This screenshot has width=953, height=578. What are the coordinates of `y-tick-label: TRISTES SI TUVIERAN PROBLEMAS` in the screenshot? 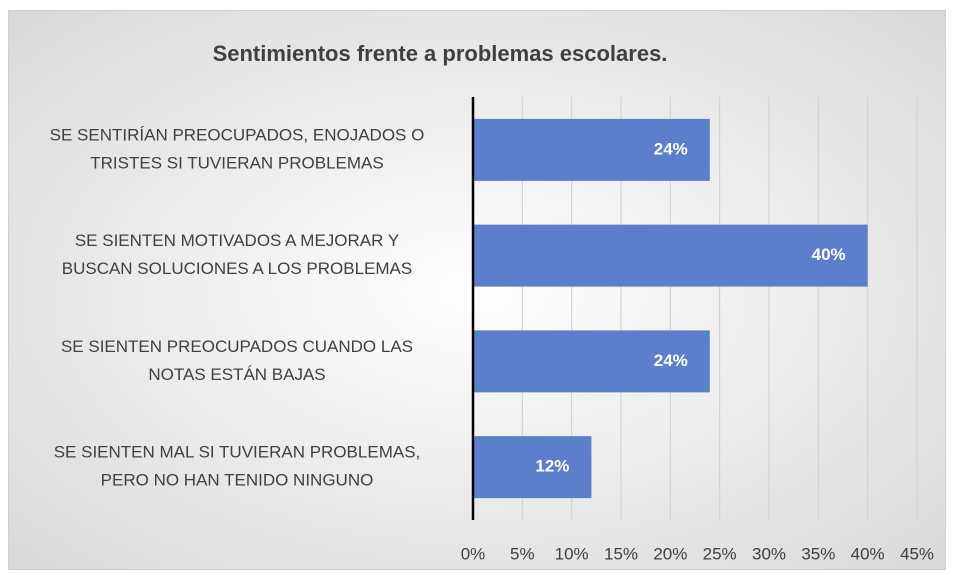 It's located at (236, 162).